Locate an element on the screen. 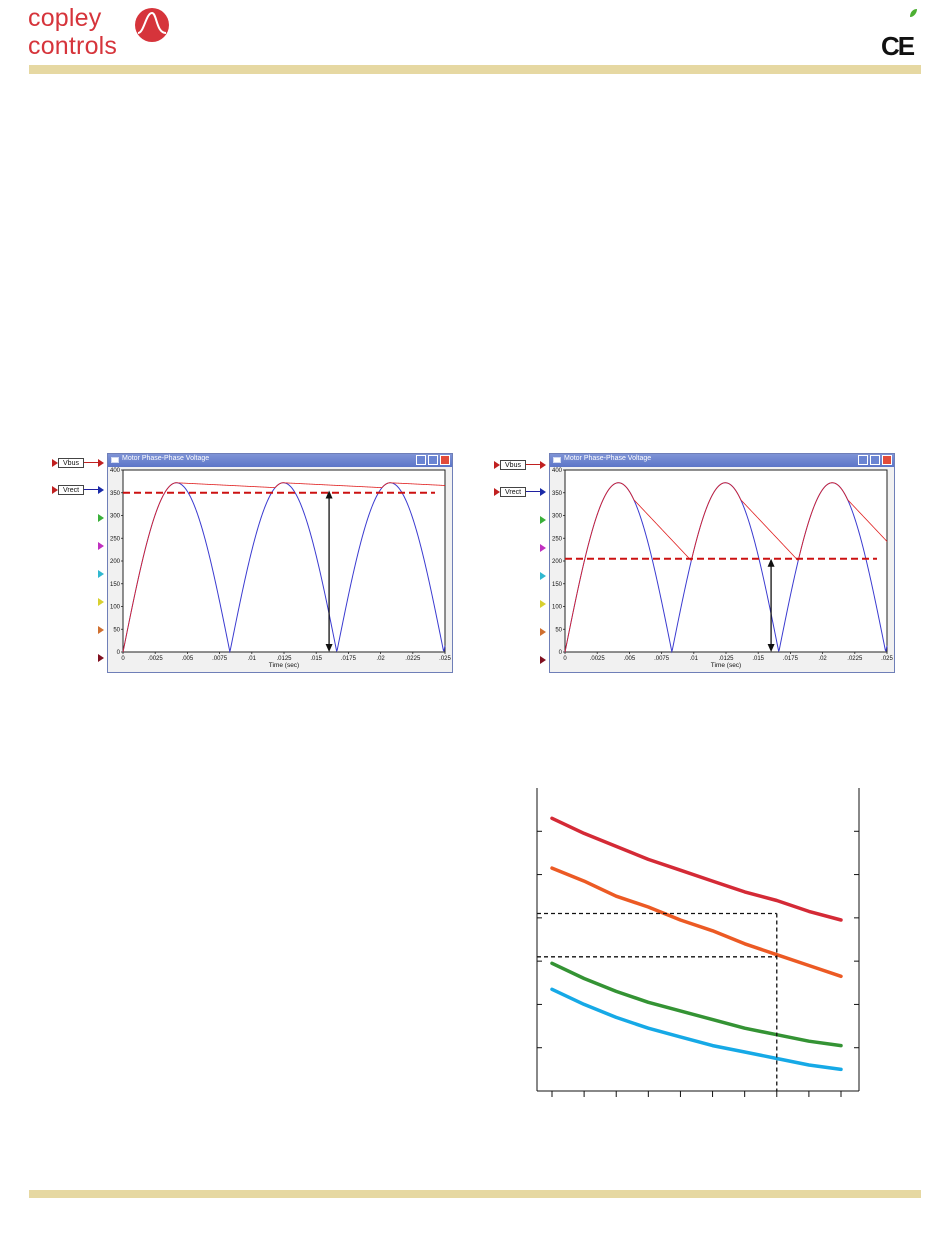 The image size is (950, 1248). voltage-curves-chart is located at coordinates (698, 942).